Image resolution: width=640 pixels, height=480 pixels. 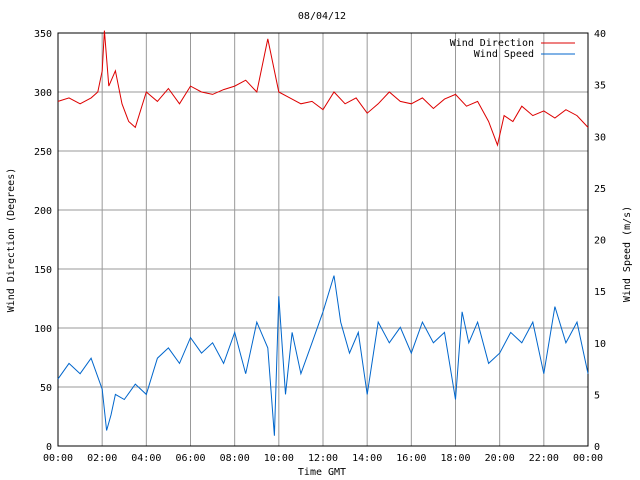 What do you see at coordinates (146, 458) in the screenshot?
I see `x-tick-label: 04:00` at bounding box center [146, 458].